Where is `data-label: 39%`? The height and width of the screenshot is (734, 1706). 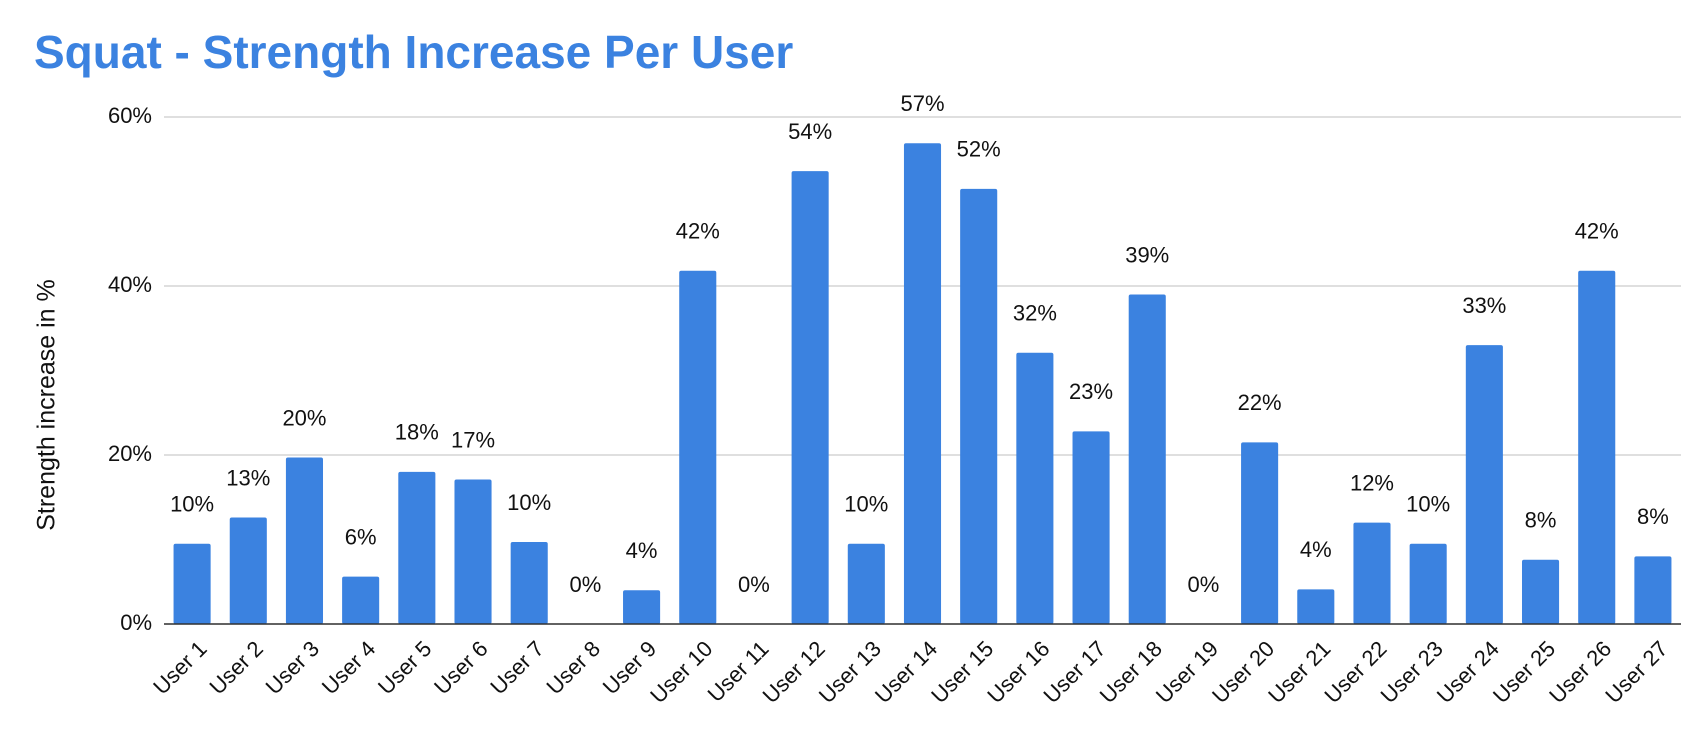
data-label: 39% is located at coordinates (1147, 254).